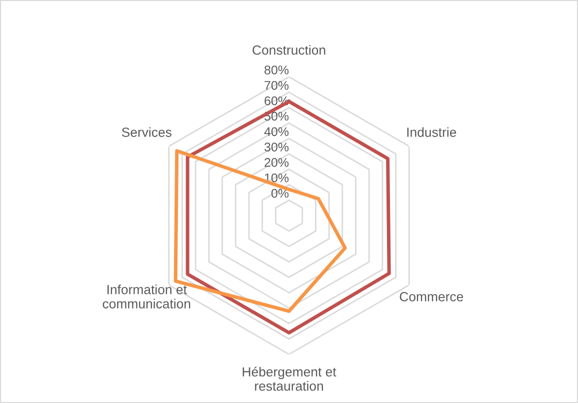  What do you see at coordinates (147, 132) in the screenshot?
I see `spoke-label: Services` at bounding box center [147, 132].